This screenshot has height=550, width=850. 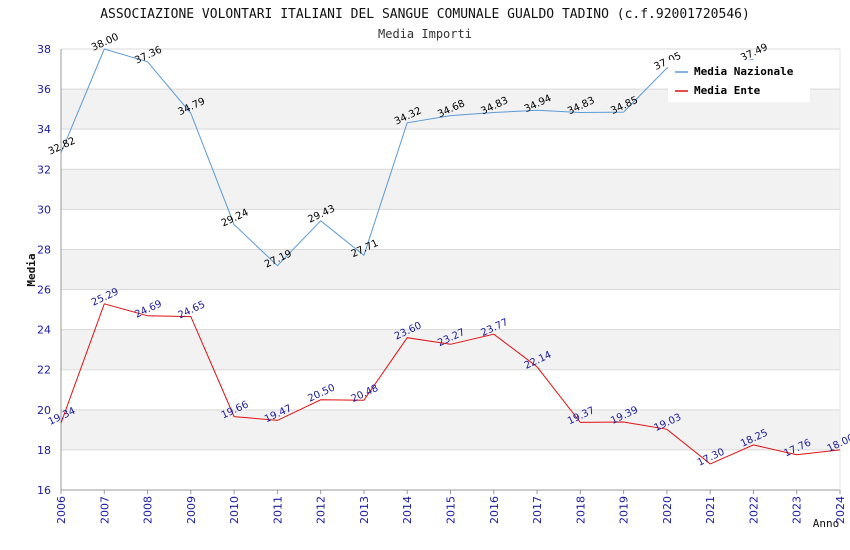 I want to click on legend-label-media-ente: Media Ente, so click(x=727, y=90).